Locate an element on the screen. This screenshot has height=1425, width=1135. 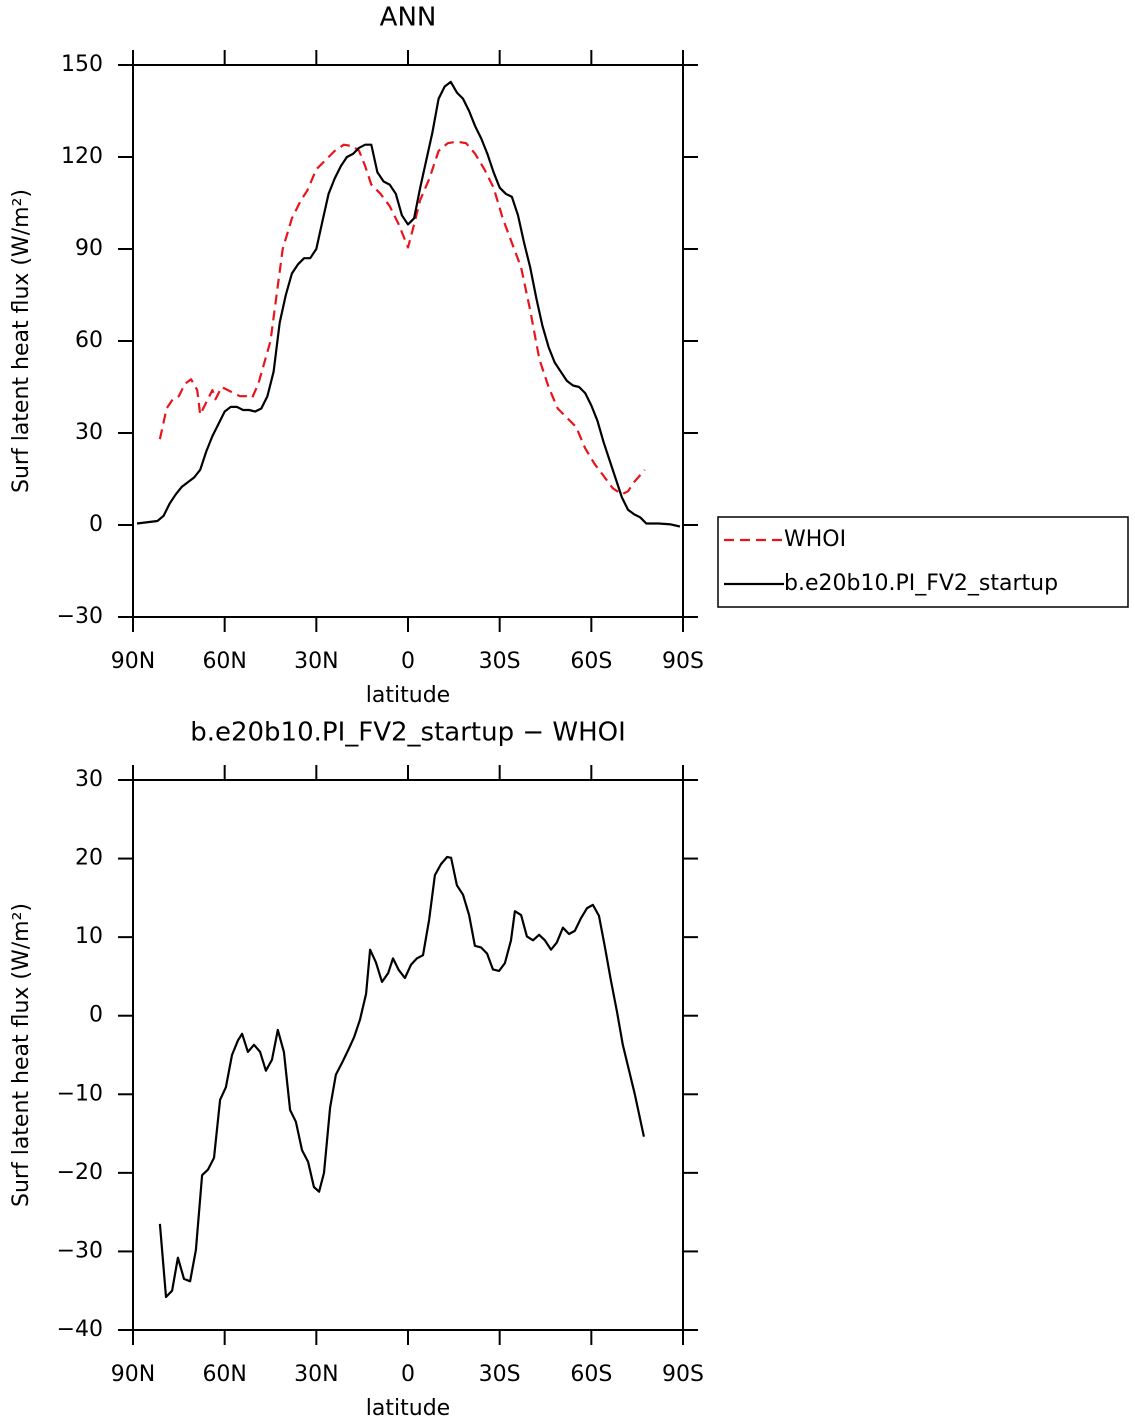
y-tick-label: 60 is located at coordinates (89, 340).